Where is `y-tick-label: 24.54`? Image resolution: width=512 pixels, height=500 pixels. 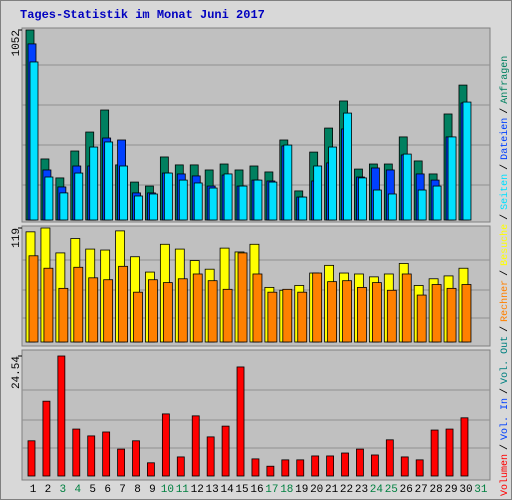
y-tick-label: 24.54 is located at coordinates (17, 372).